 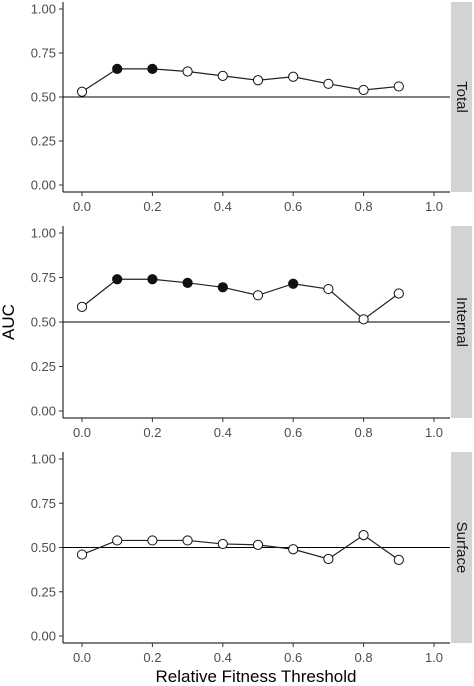 I want to click on facet-label: Total, so click(x=461, y=97).